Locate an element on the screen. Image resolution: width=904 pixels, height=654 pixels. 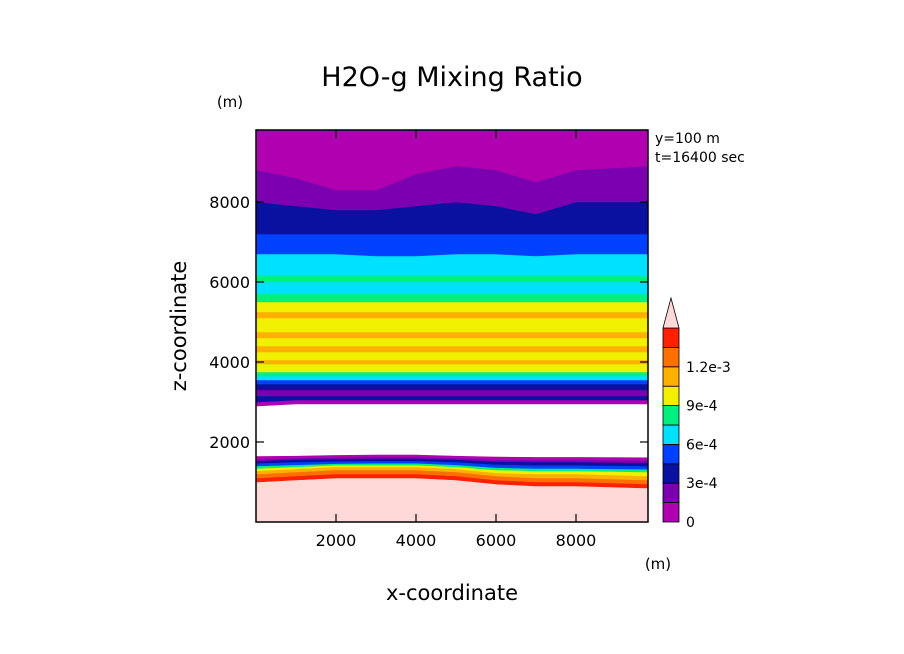
annotation-y: y=100 m is located at coordinates (687, 139).